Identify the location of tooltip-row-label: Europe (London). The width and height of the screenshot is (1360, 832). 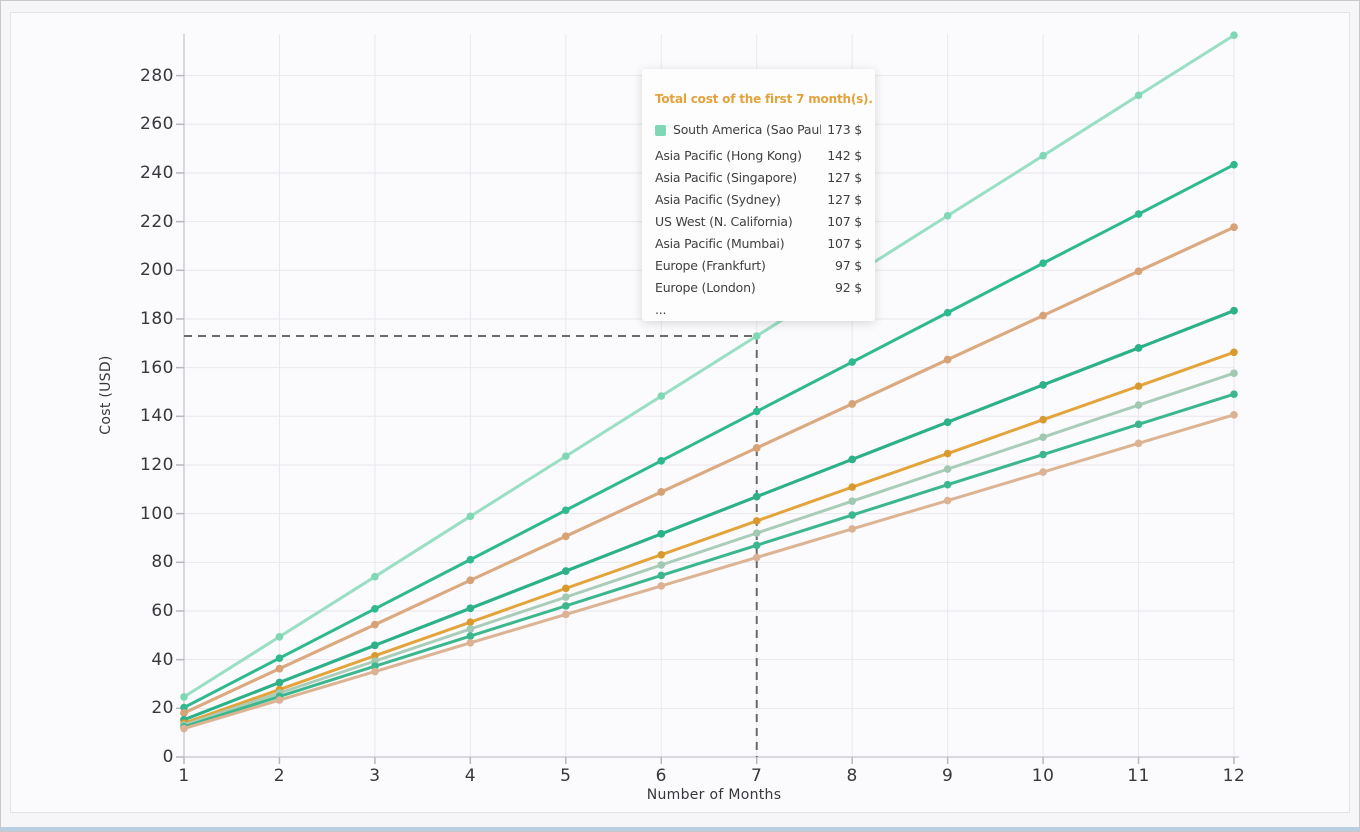
(705, 287).